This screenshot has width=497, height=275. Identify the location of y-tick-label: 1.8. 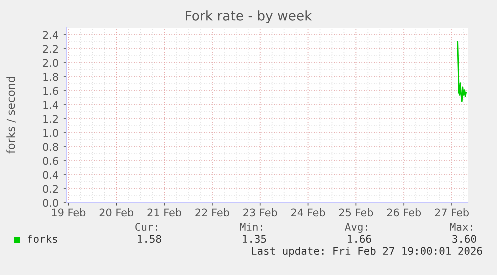
(51, 77).